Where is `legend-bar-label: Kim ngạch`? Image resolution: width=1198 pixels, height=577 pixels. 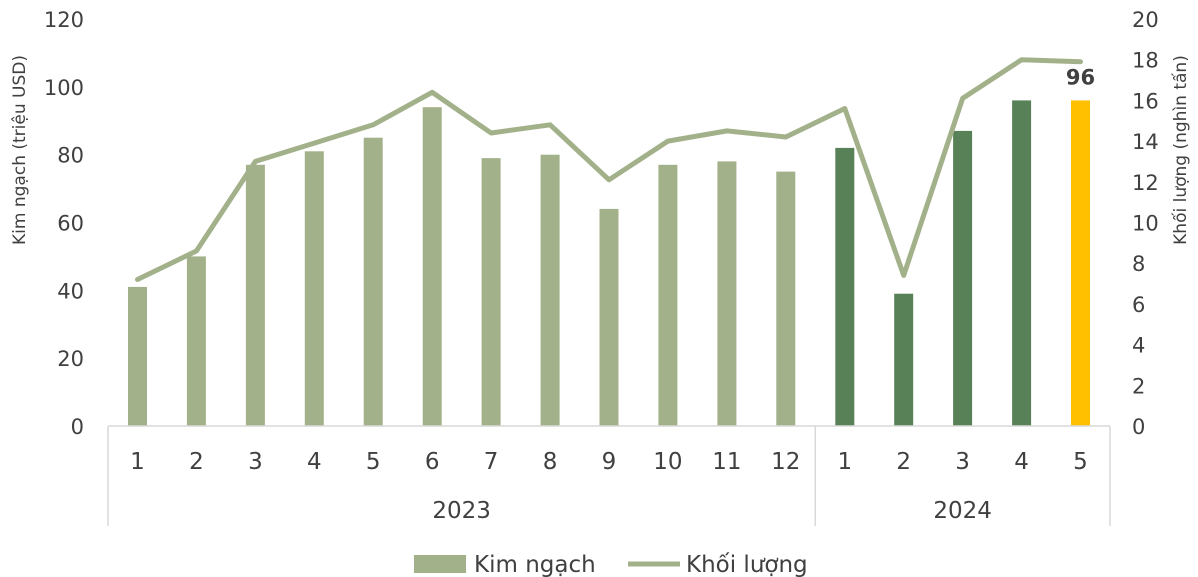
legend-bar-label: Kim ngạch is located at coordinates (535, 564).